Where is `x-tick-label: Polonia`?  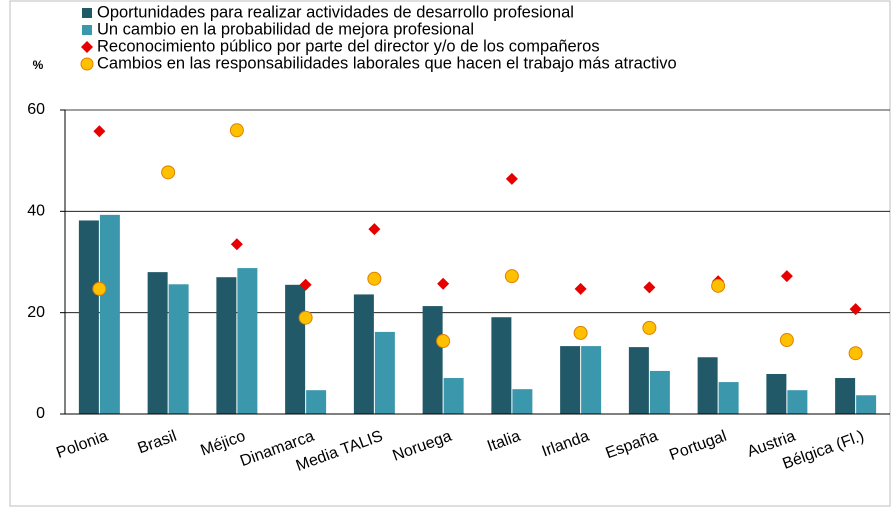
x-tick-label: Polonia is located at coordinates (82, 445).